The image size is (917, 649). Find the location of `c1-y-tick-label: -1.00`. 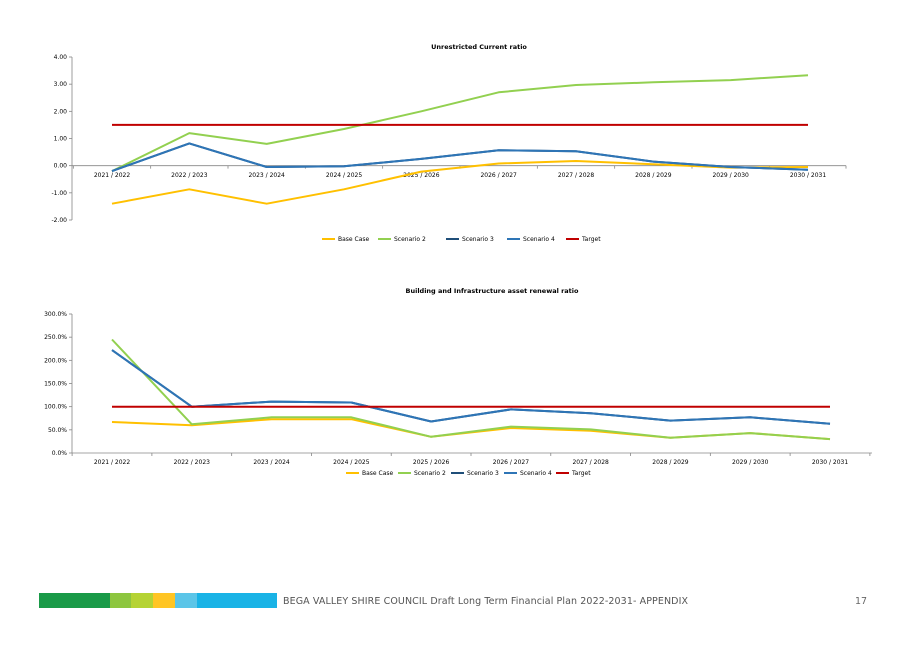

c1-y-tick-label: -1.00 is located at coordinates (59, 193).